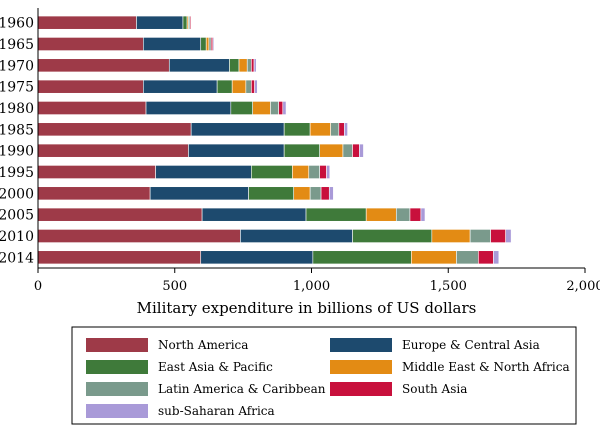 Image resolution: width=600 pixels, height=429 pixels. Describe the element at coordinates (215, 367) in the screenshot. I see `legend-label: East Asia & Pacific` at that location.